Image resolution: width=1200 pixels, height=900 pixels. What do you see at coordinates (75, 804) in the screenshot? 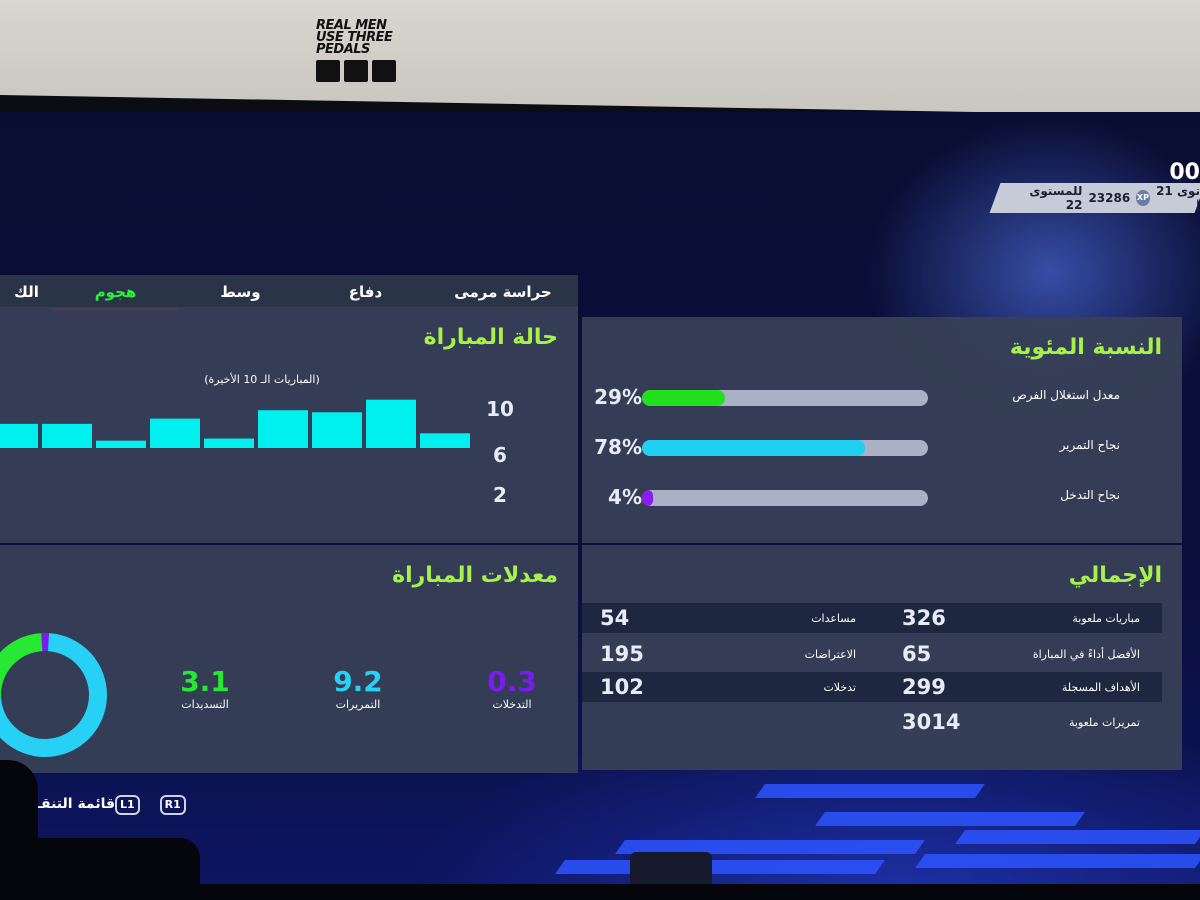
I see `navigation-list-label: قائمة التنقـ` at bounding box center [75, 804].